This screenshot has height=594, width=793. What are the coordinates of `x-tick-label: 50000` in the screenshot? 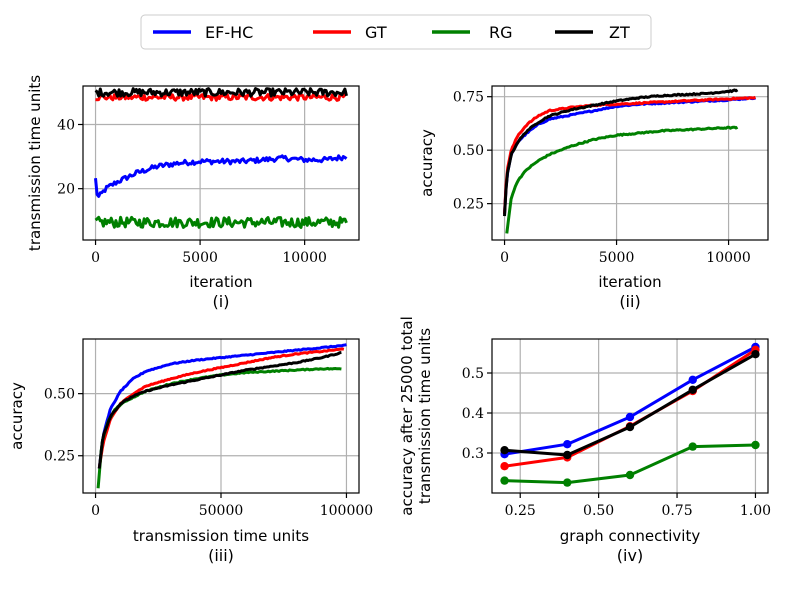 It's located at (221, 511).